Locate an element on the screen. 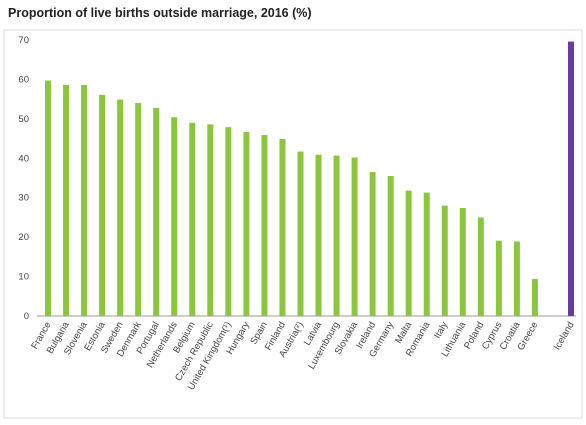 This screenshot has height=425, width=586. x-tick-label: Iceland is located at coordinates (564, 336).